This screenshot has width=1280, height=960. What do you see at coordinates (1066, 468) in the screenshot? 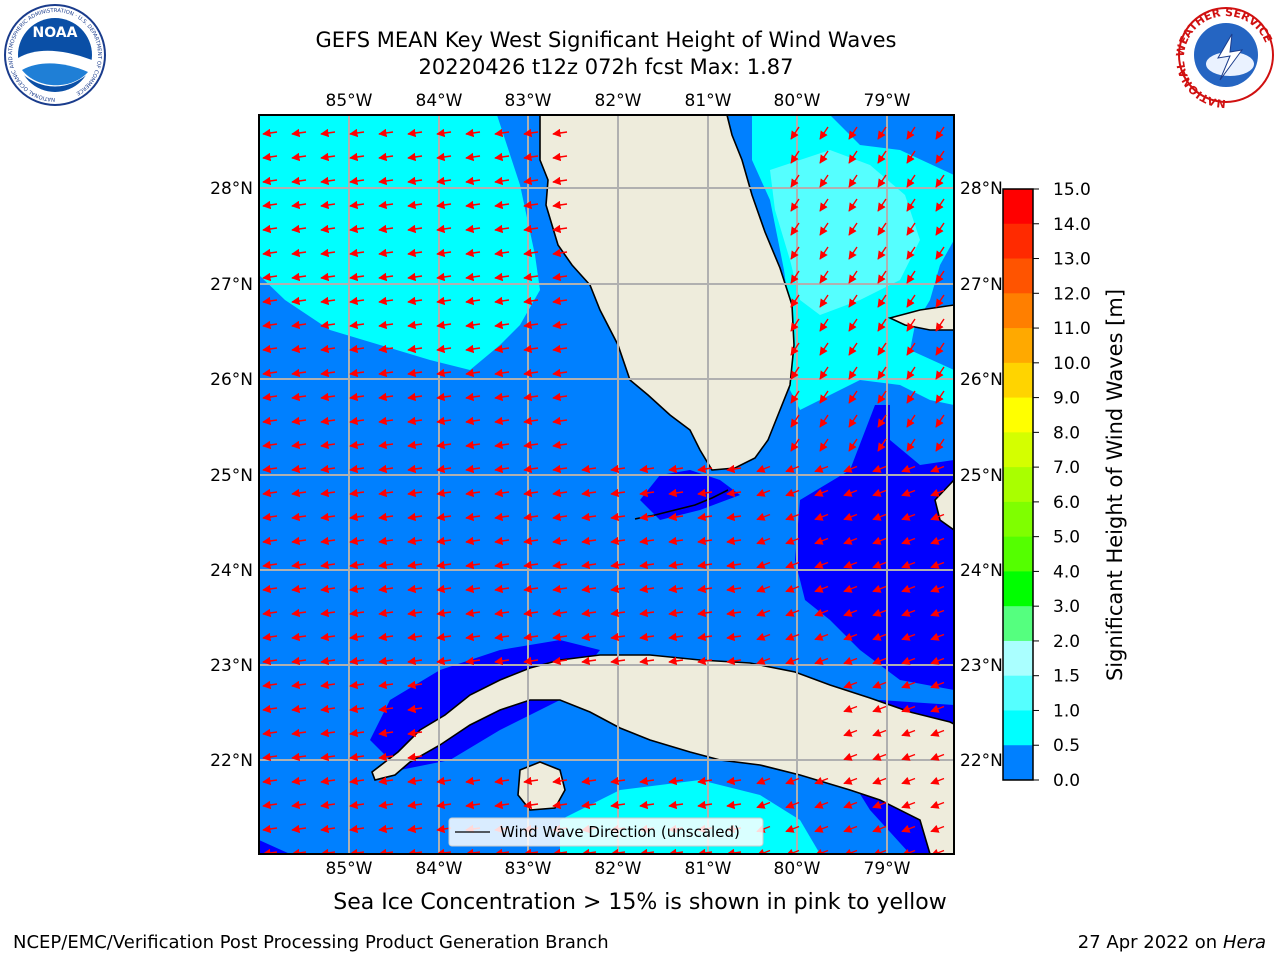
I see `colorbar-tick-label: 7.0` at bounding box center [1066, 468].